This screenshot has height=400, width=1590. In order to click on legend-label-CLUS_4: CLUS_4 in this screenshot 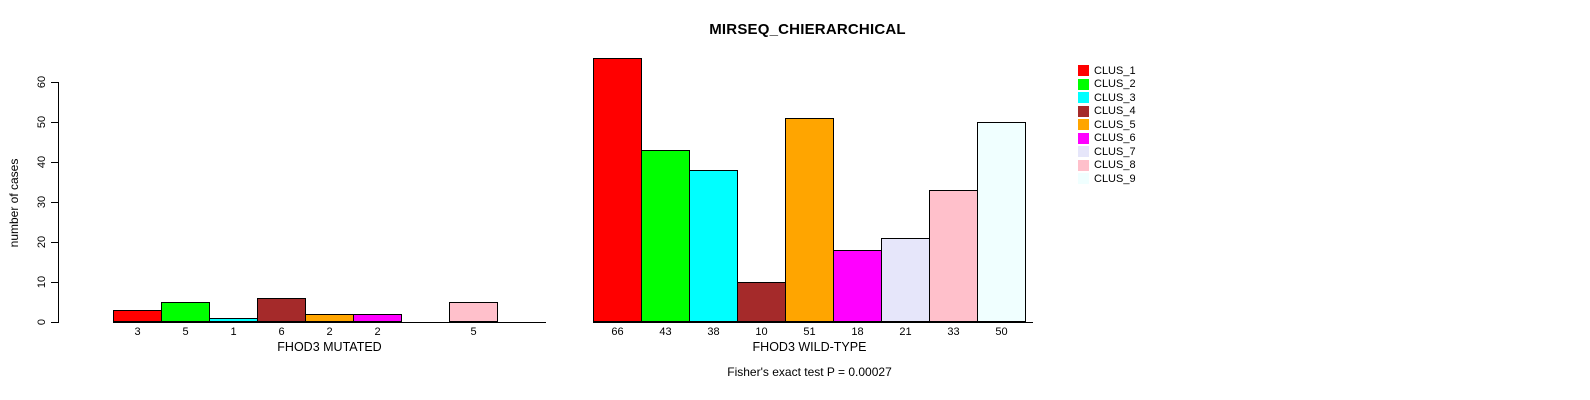, I will do `click(1115, 111)`.